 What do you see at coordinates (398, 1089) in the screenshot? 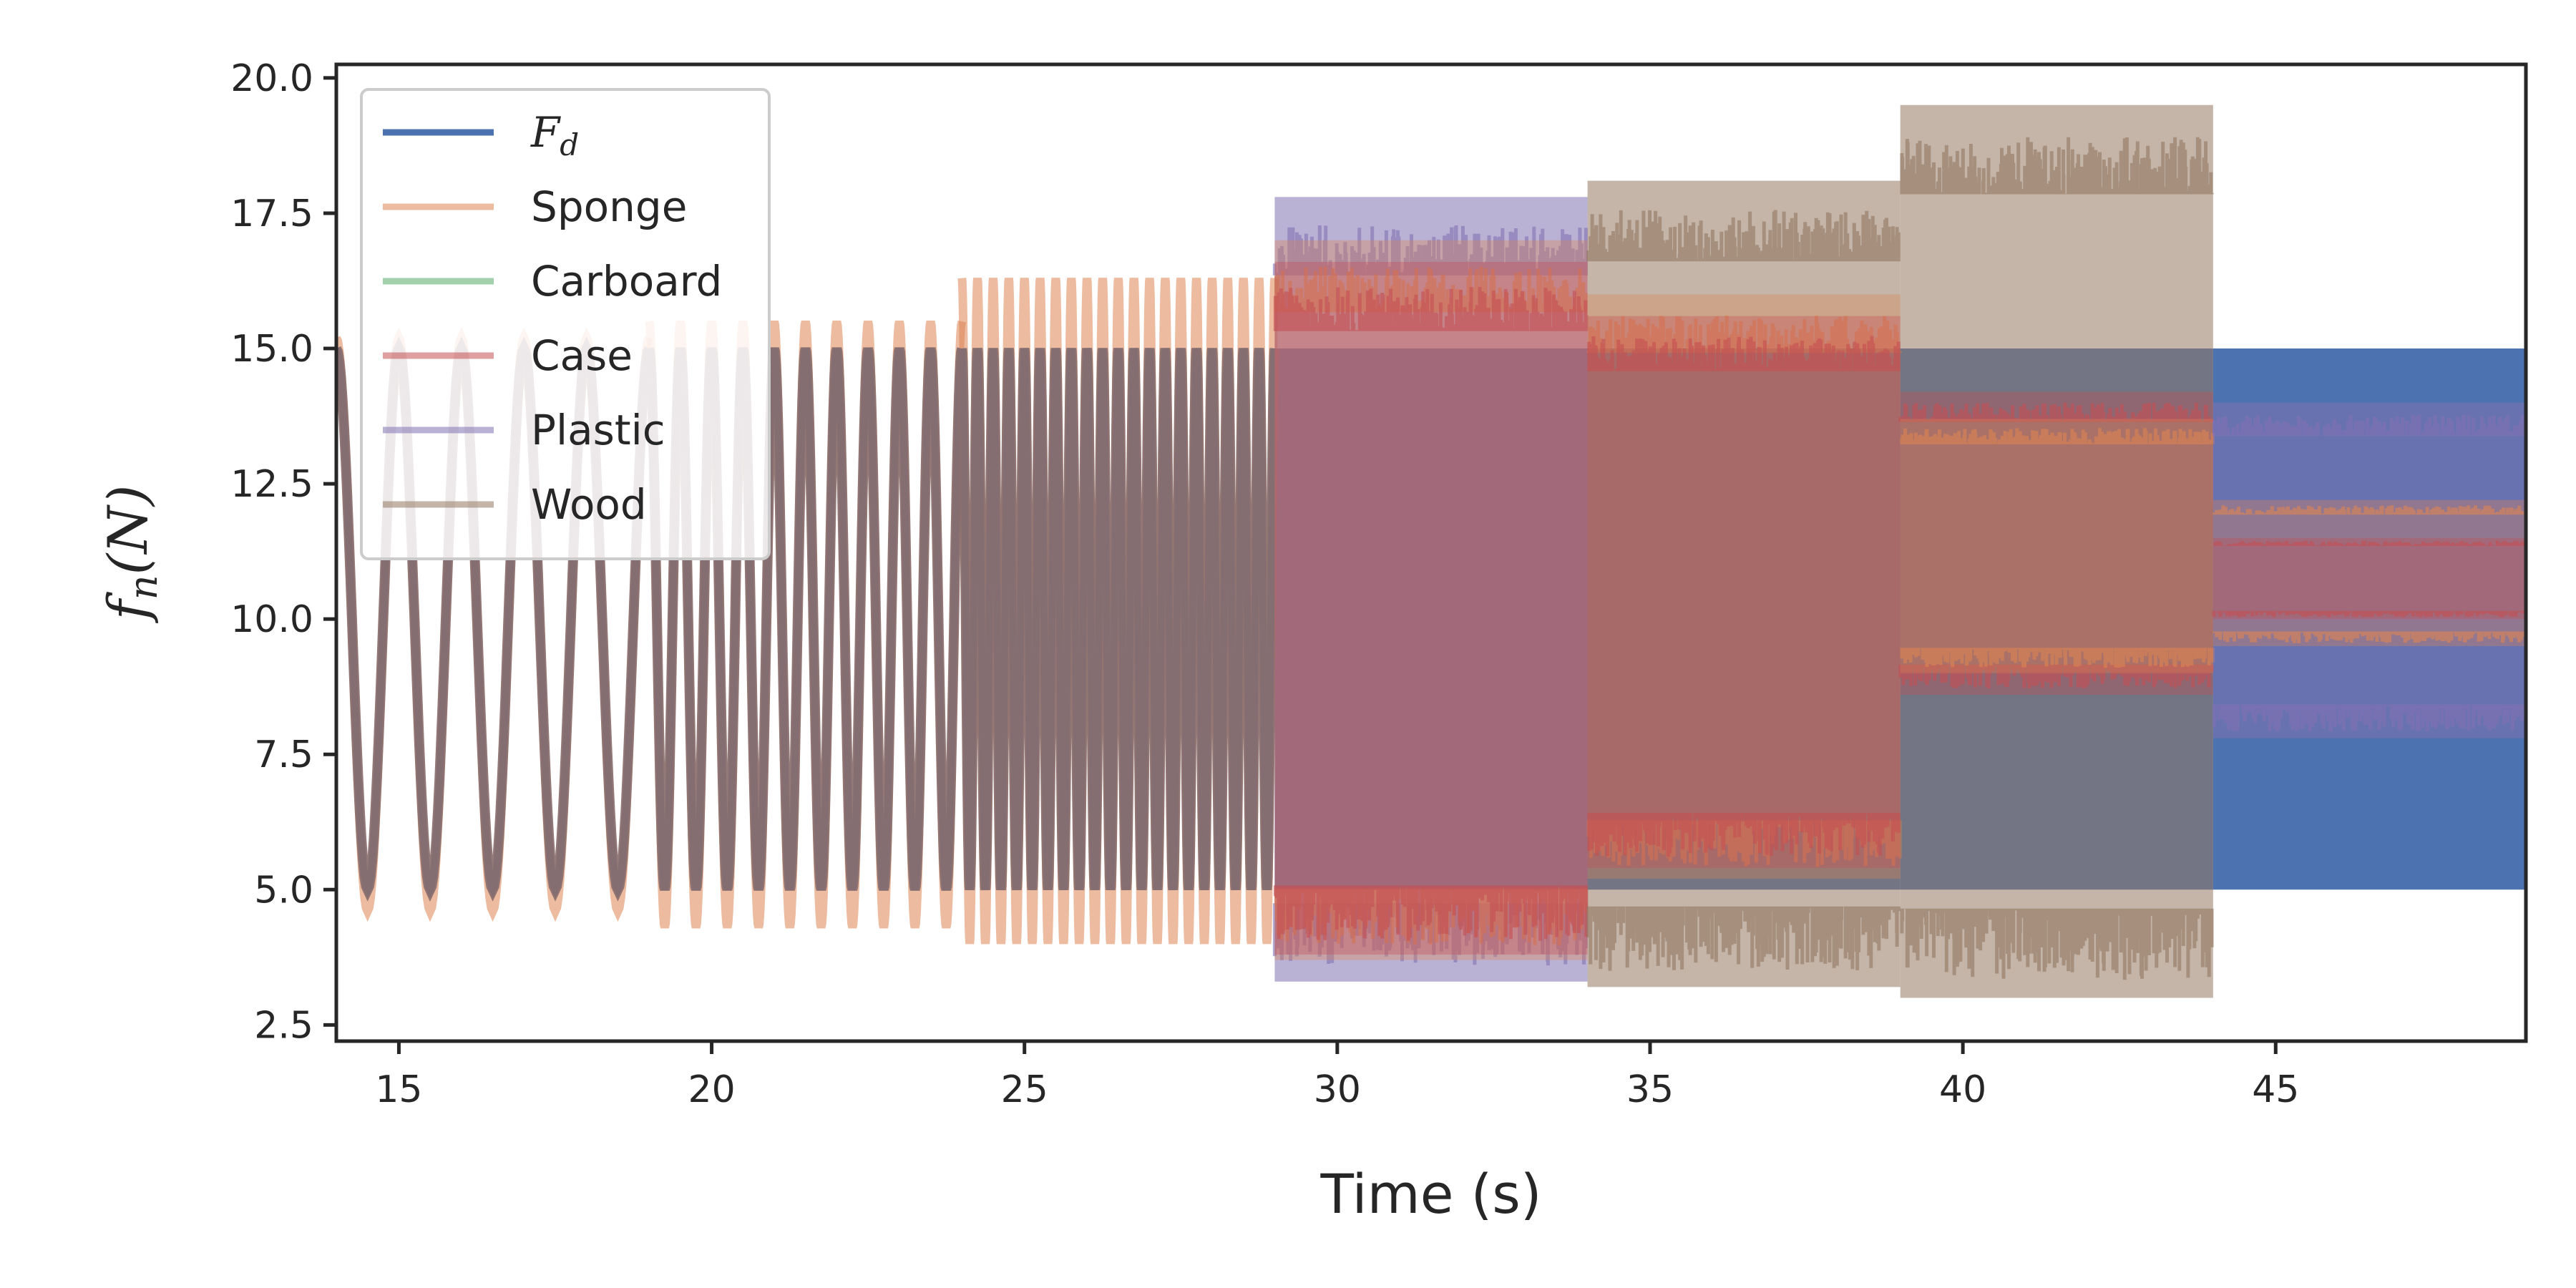
I see `x-tick-label-15: 15` at bounding box center [398, 1089].